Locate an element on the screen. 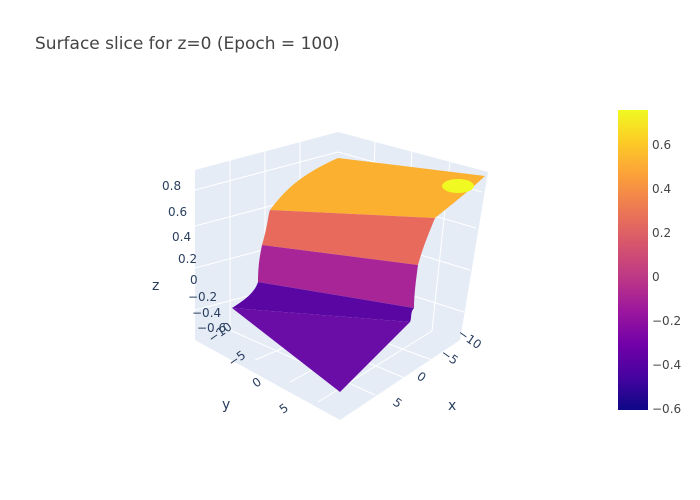  colorbar-tick-label: −0.4 is located at coordinates (666, 365).